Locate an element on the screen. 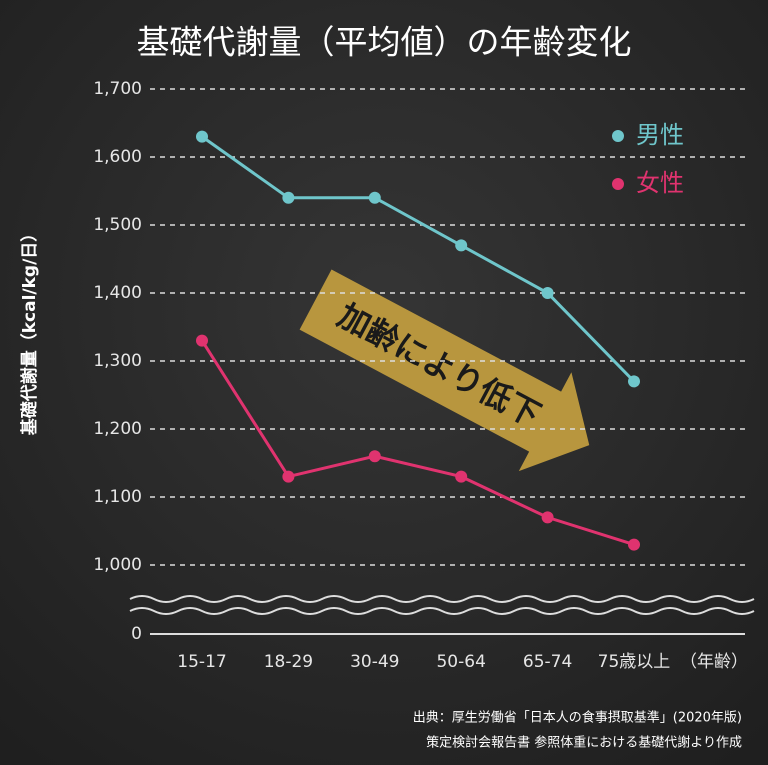  x-tick-label: 15-17 is located at coordinates (201, 662).